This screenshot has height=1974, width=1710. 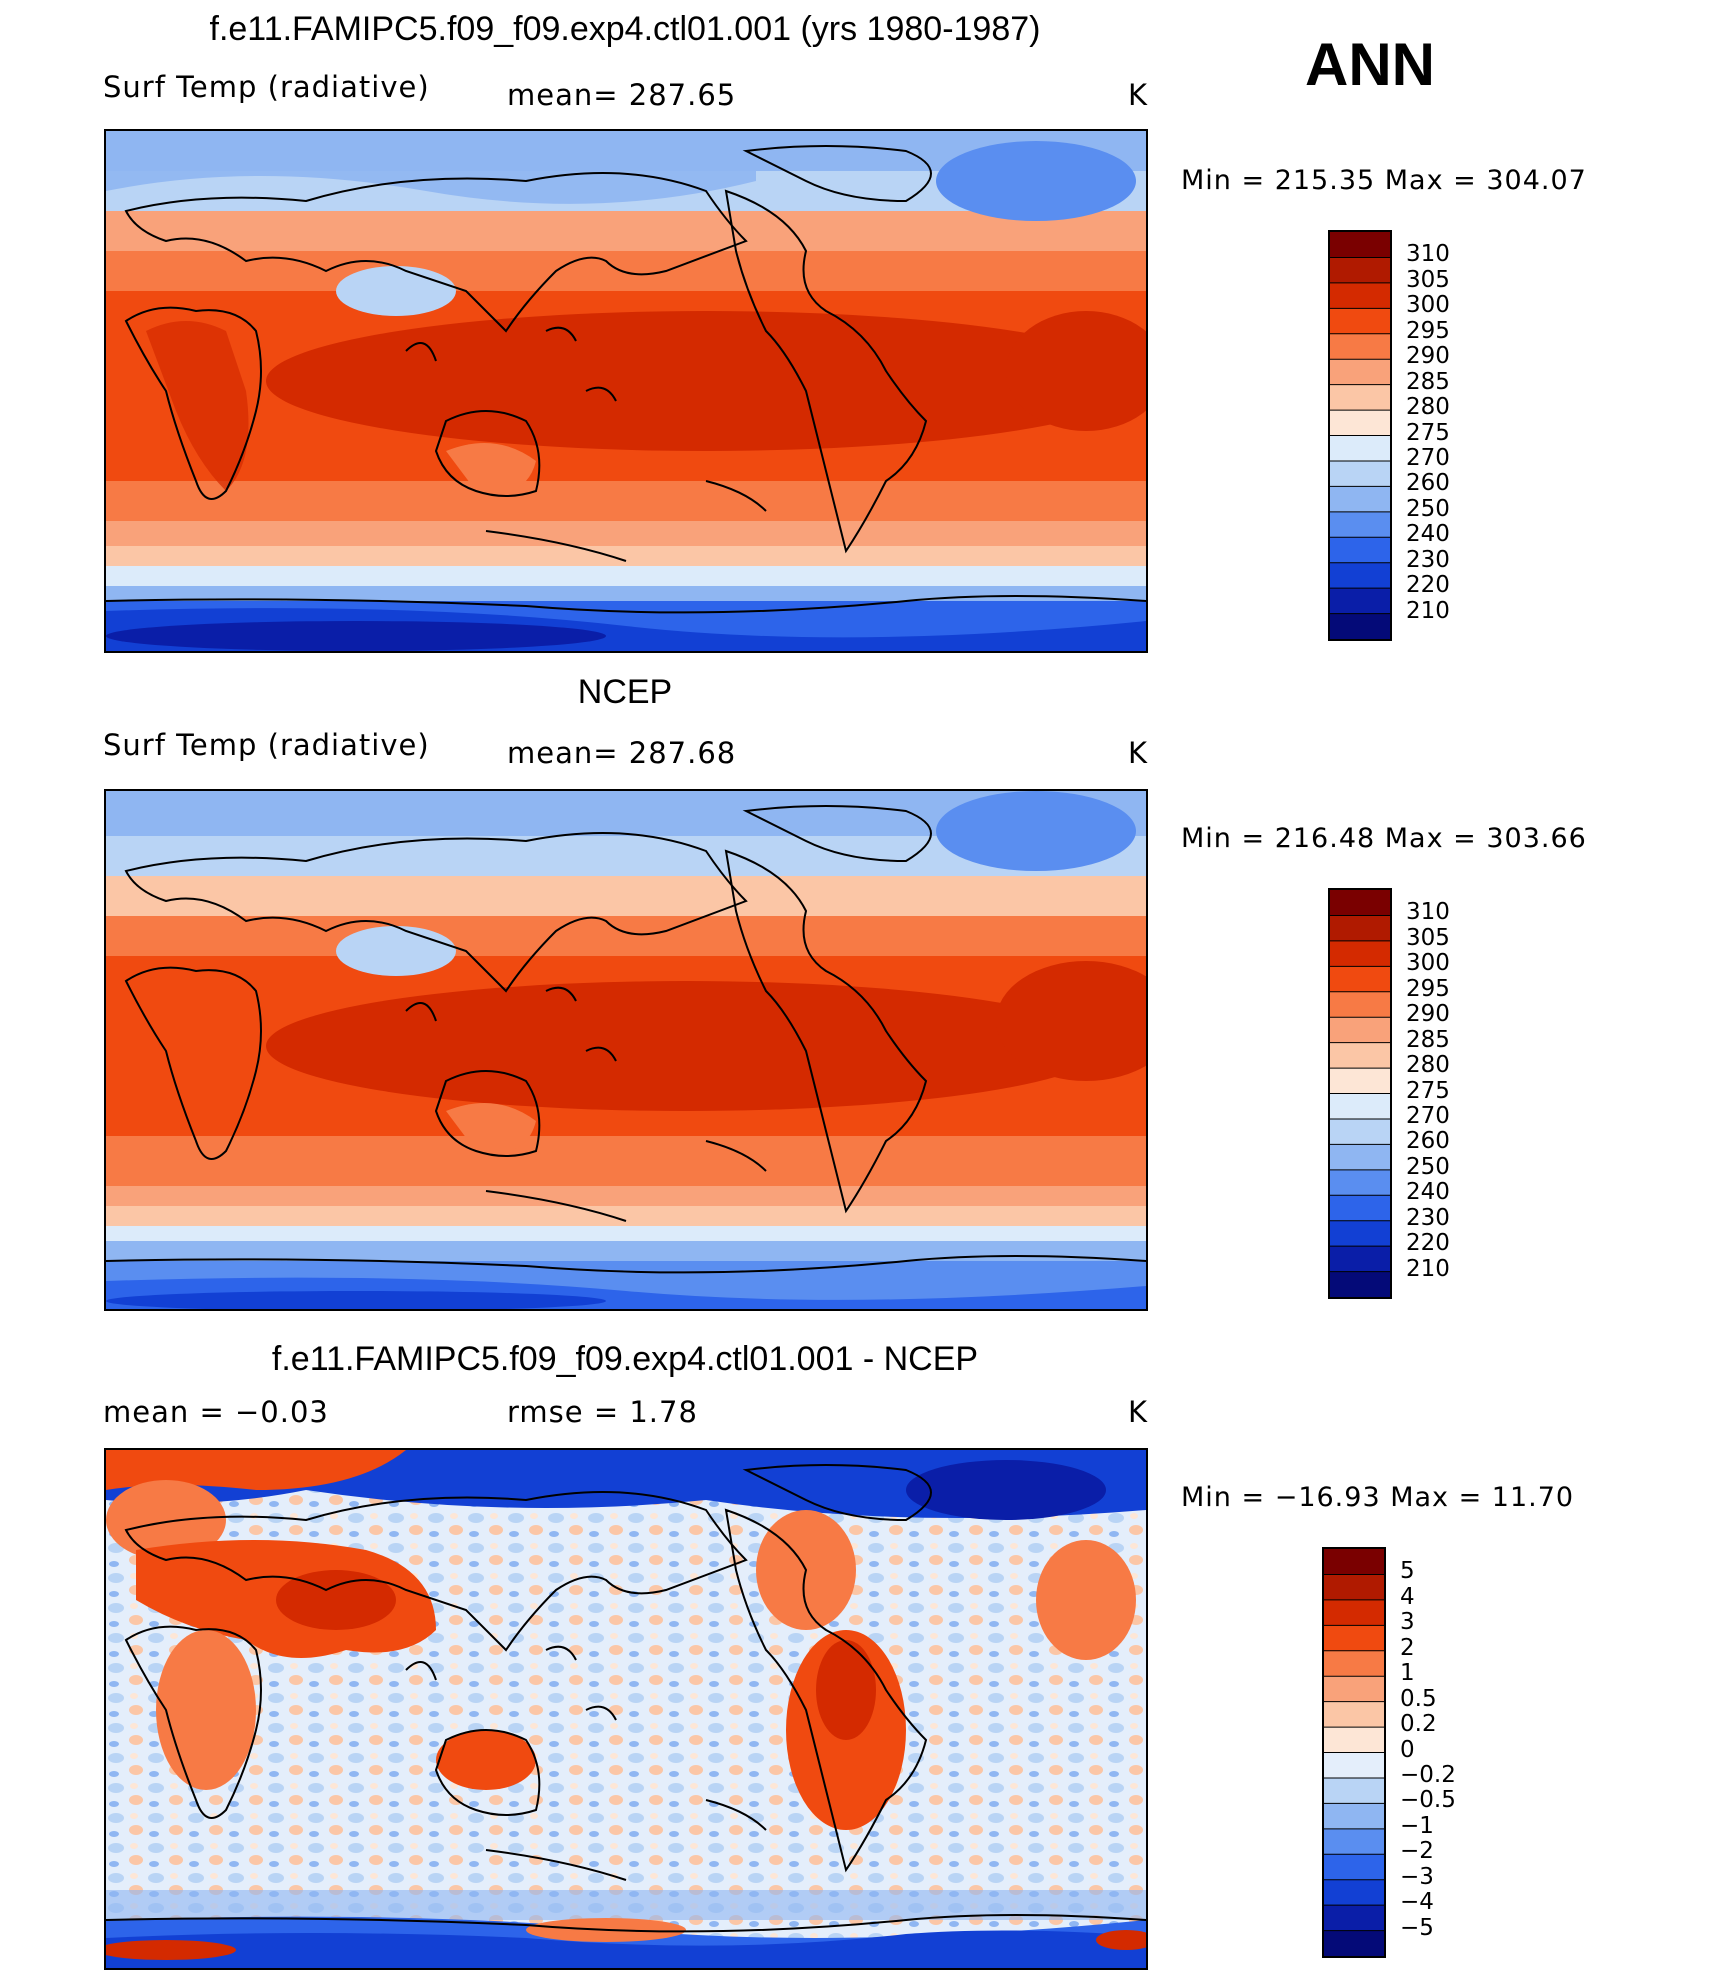 I want to click on panel-diff-rmse-label: rmse = 1.78, so click(x=602, y=1412).